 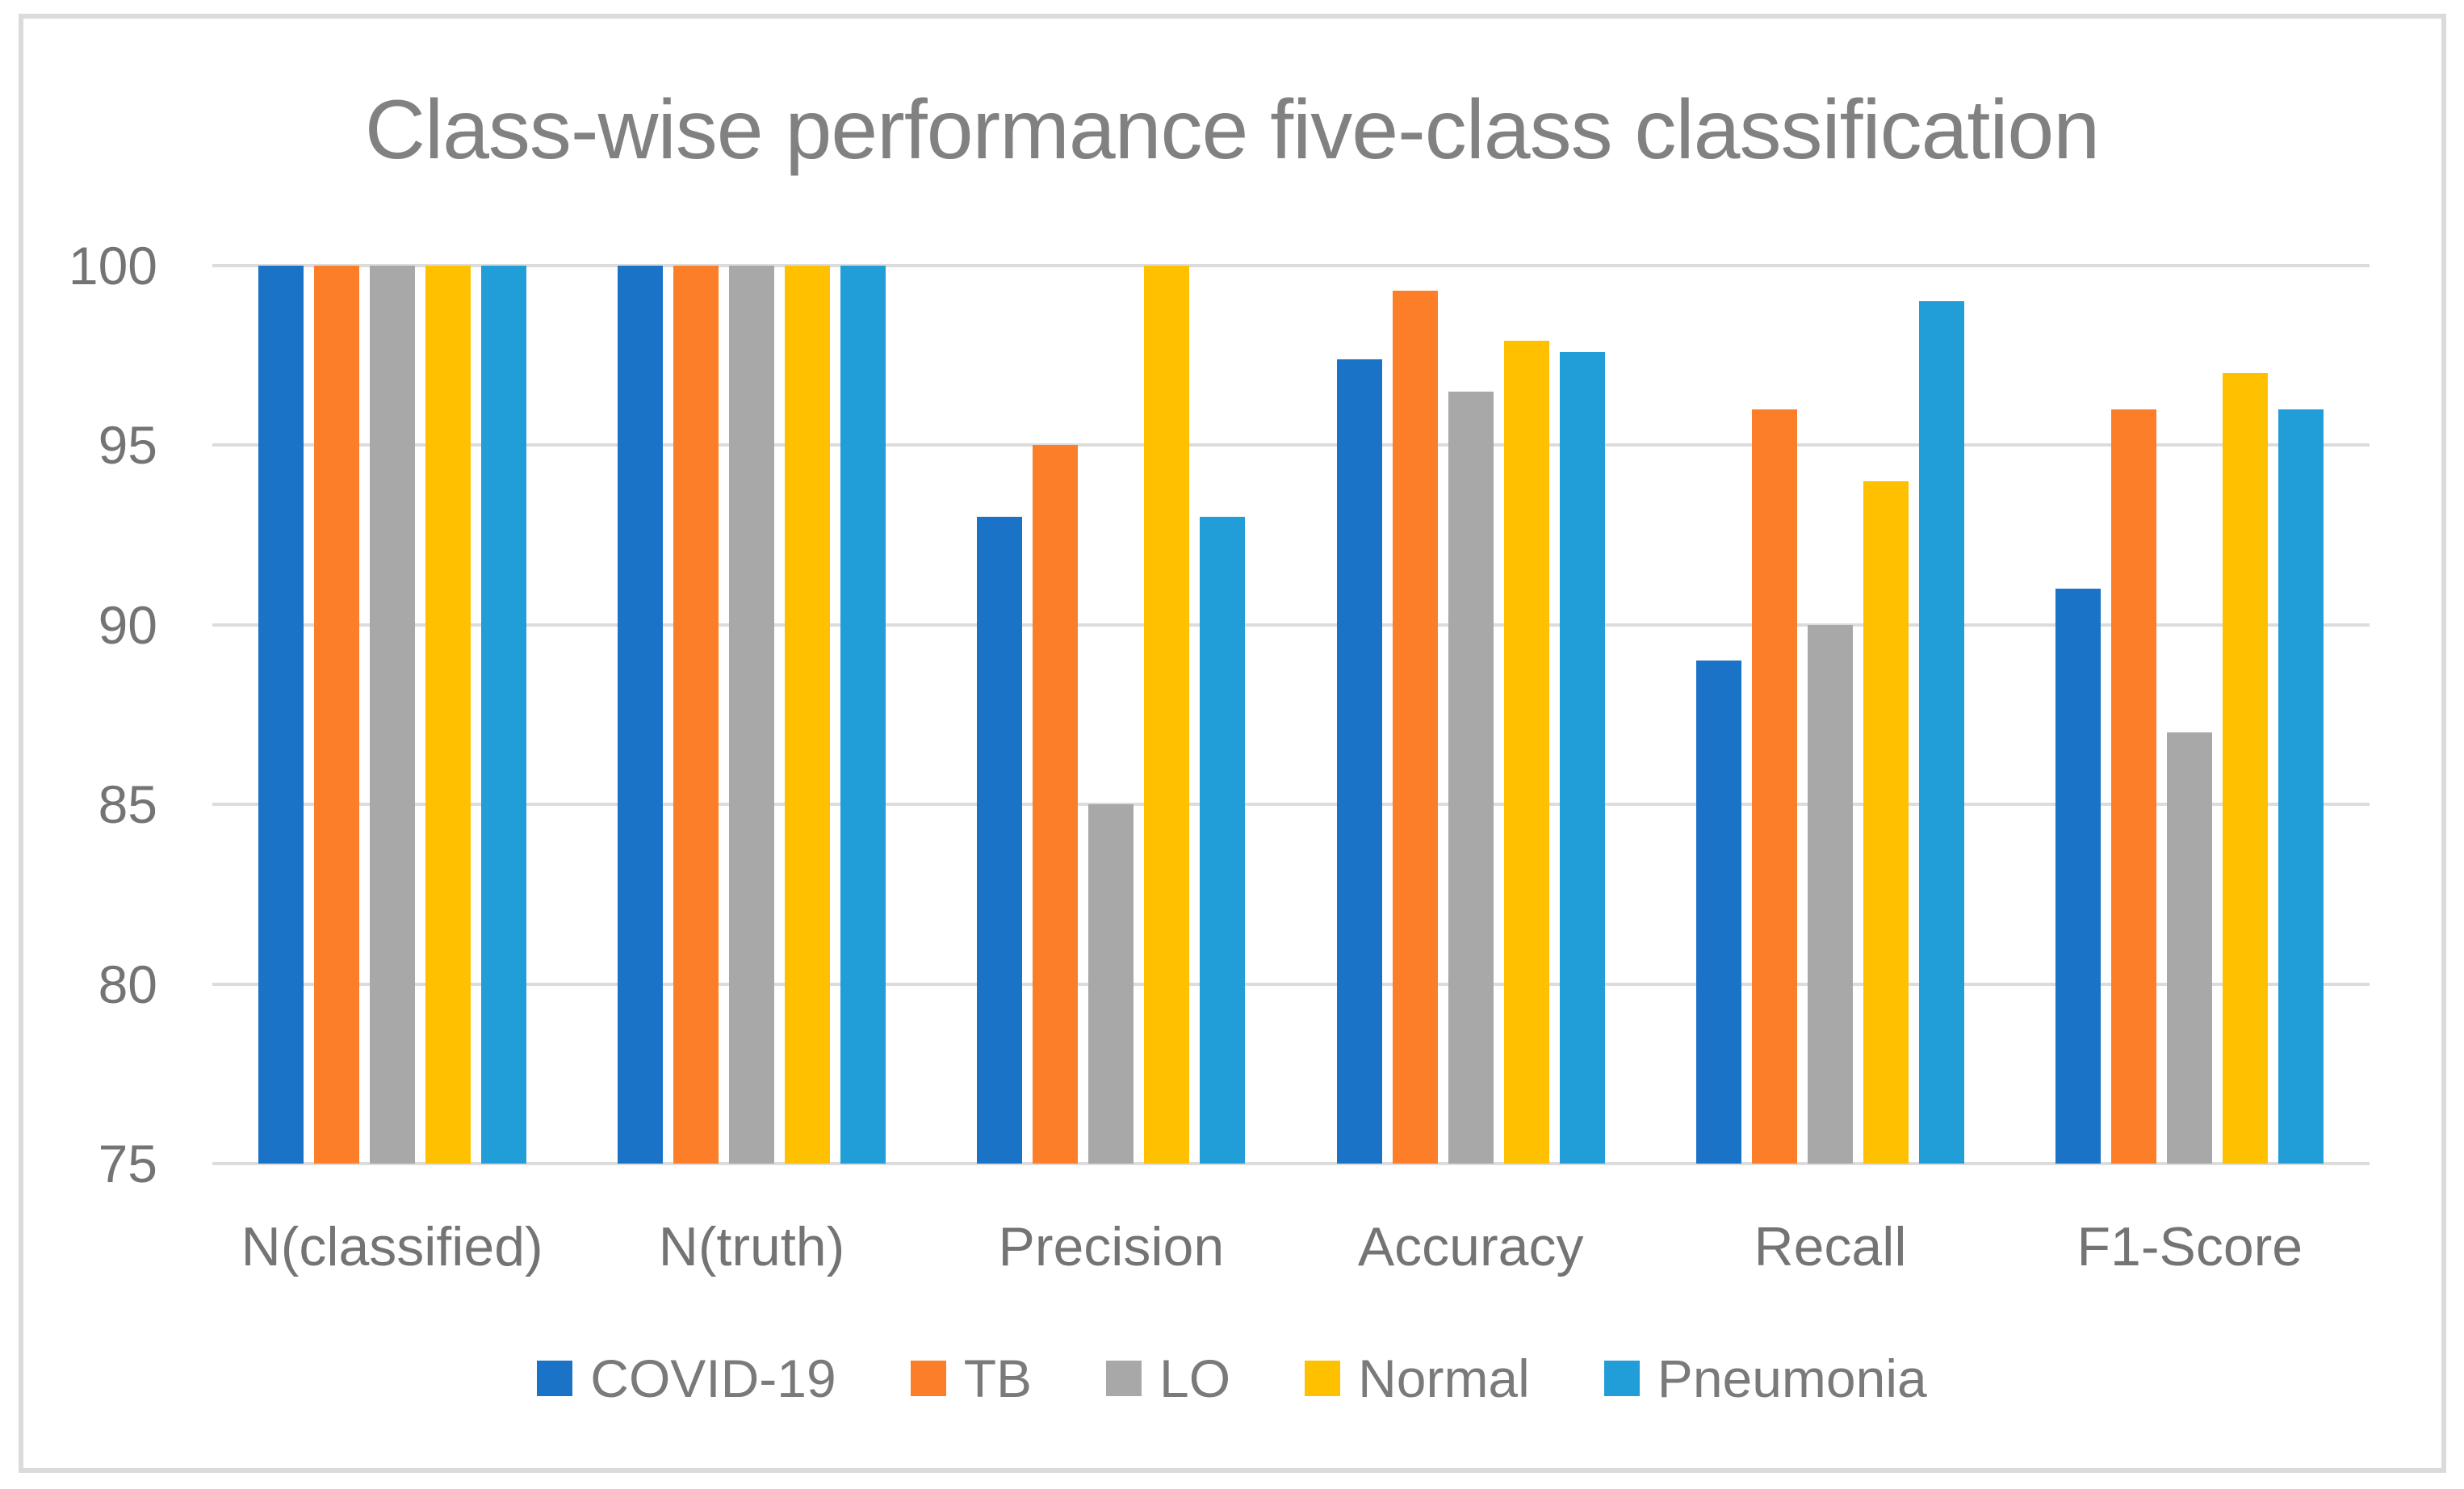 What do you see at coordinates (696, 715) in the screenshot?
I see `bar-tb-n-truth` at bounding box center [696, 715].